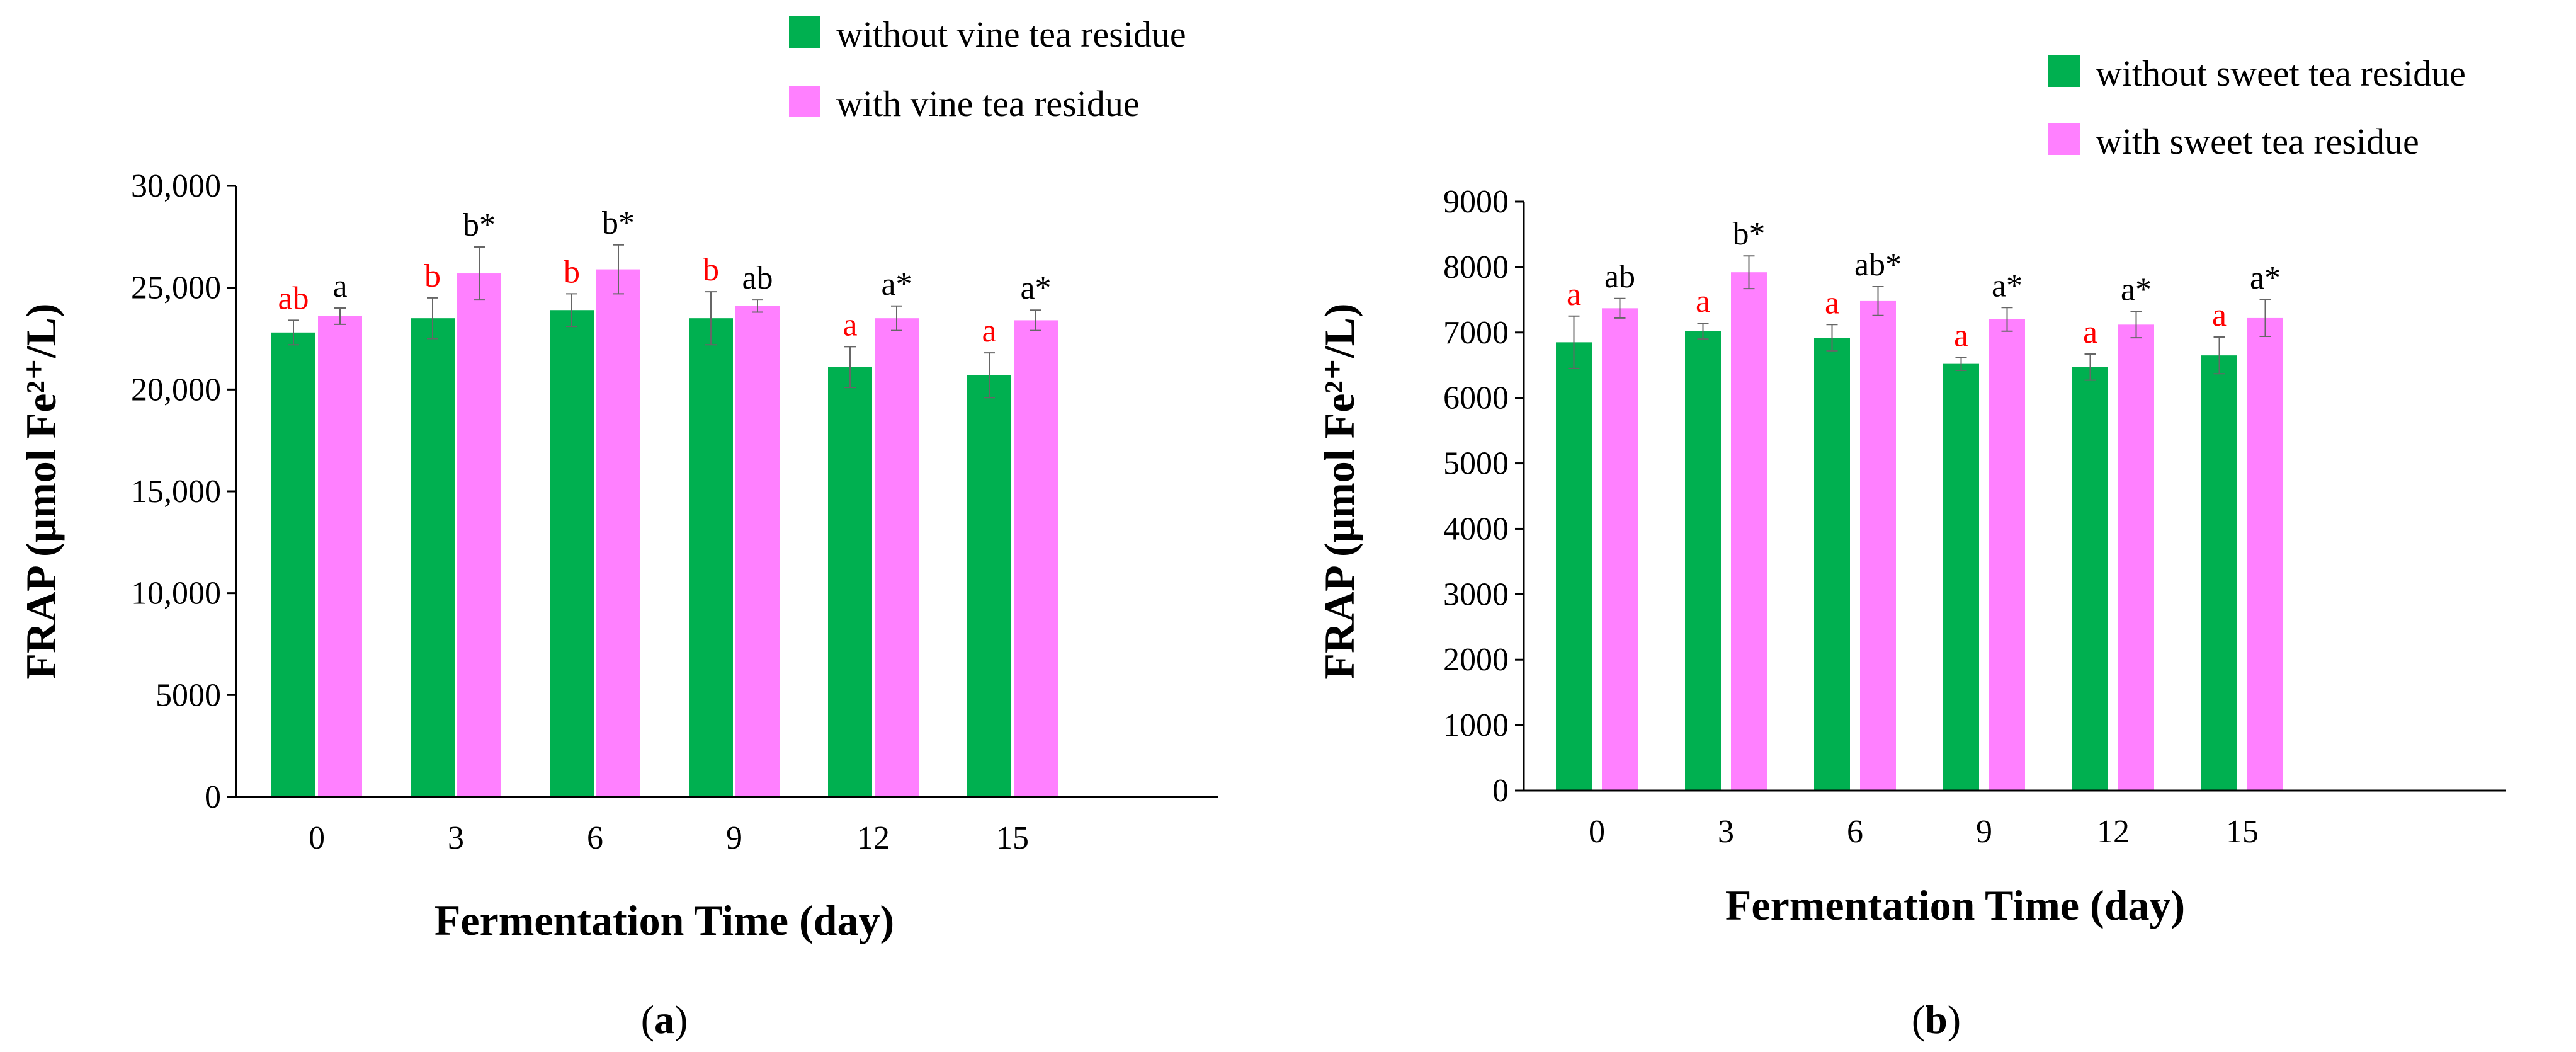 The height and width of the screenshot is (1052, 2576). What do you see at coordinates (2257, 141) in the screenshot?
I see `legend-label-with-sweet: with sweet tea residue` at bounding box center [2257, 141].